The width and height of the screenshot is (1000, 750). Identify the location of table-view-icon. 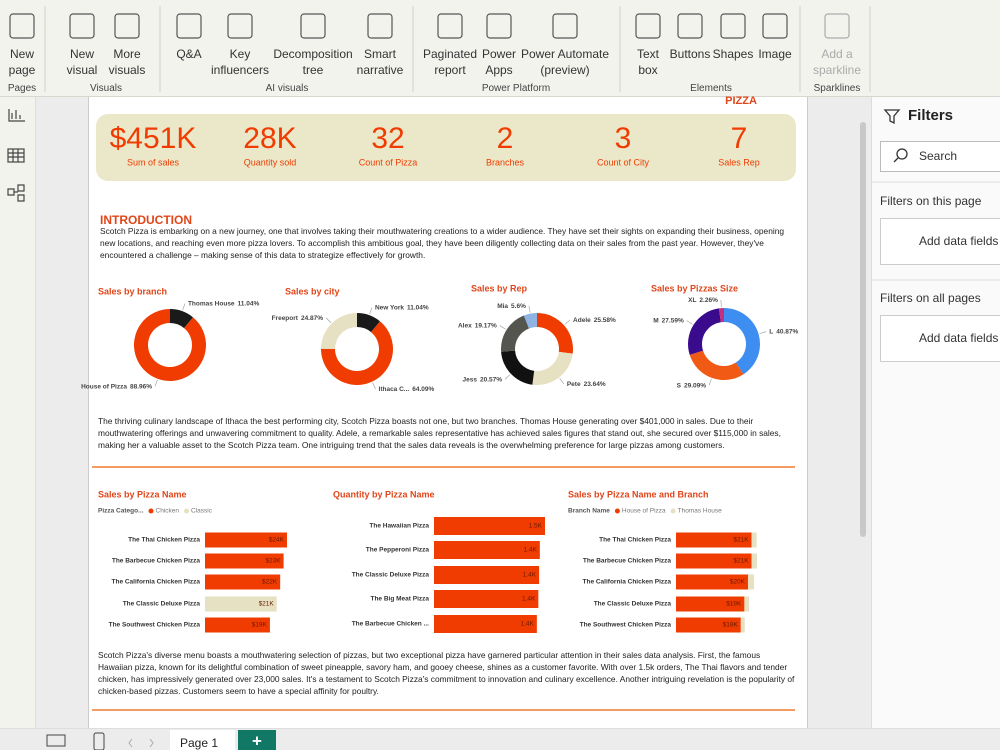
(16, 155).